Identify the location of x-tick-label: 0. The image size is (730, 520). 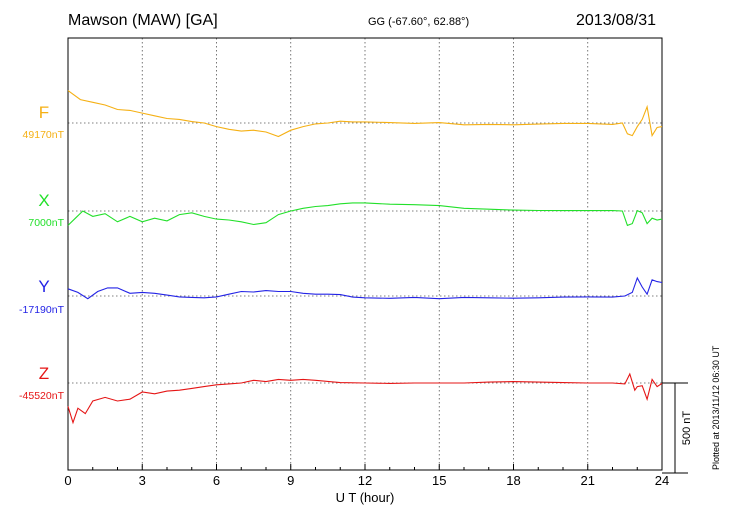
(67, 480).